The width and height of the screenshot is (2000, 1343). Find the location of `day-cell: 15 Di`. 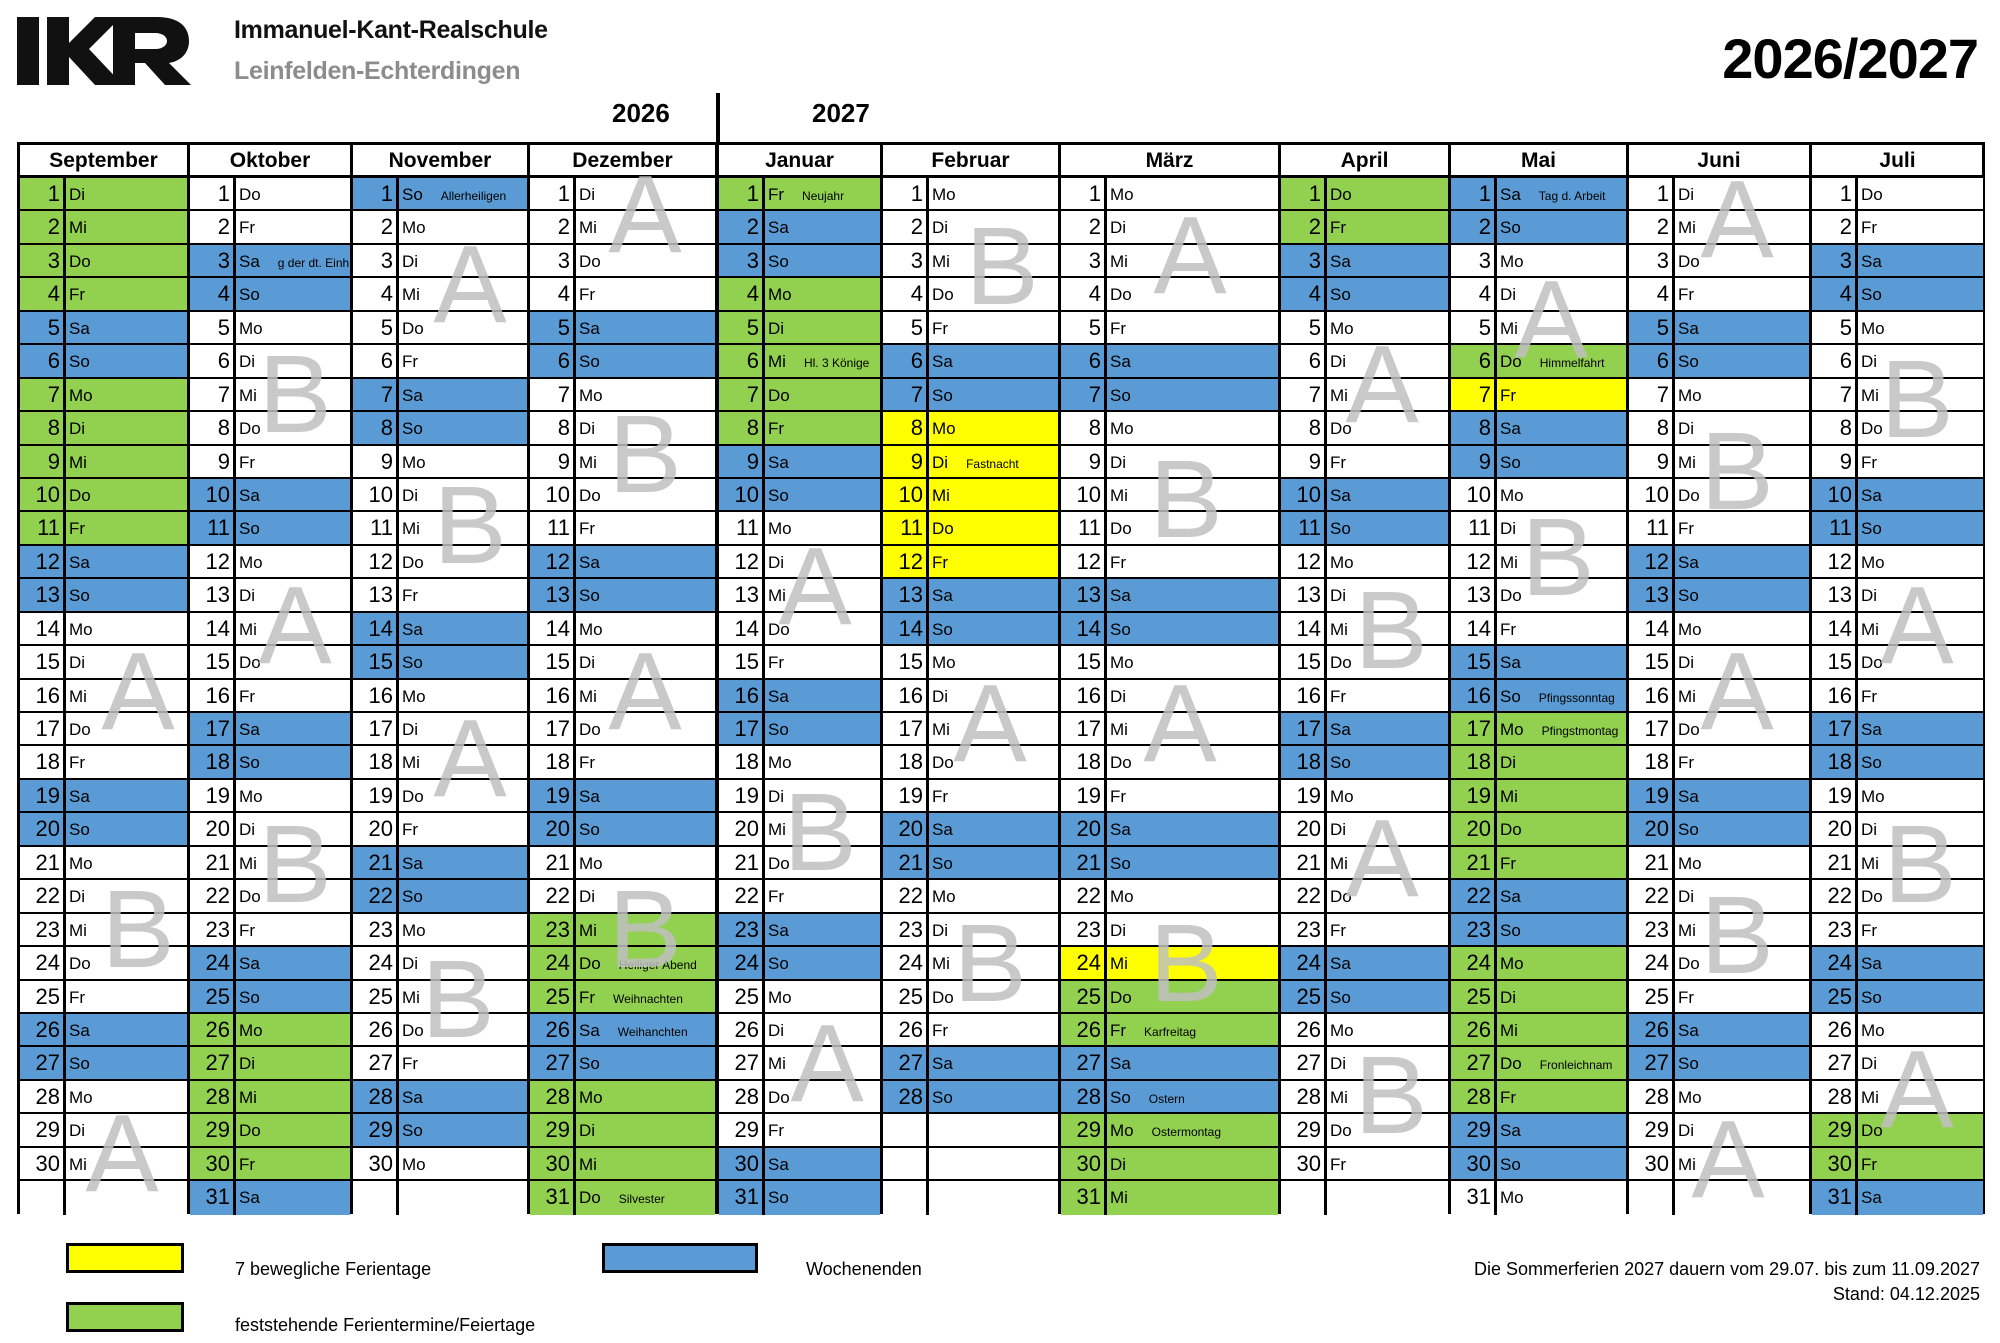

day-cell: 15 Di is located at coordinates (1719, 663).